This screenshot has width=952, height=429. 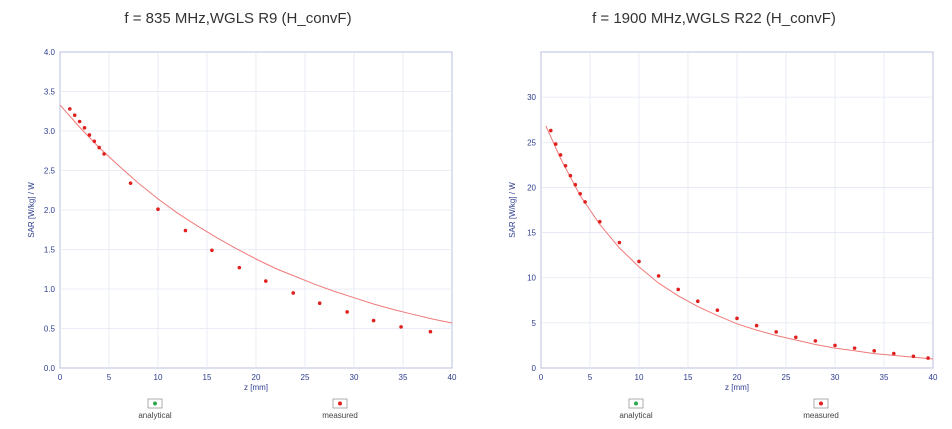 What do you see at coordinates (50, 368) in the screenshot?
I see `y-tick-label: 0.0` at bounding box center [50, 368].